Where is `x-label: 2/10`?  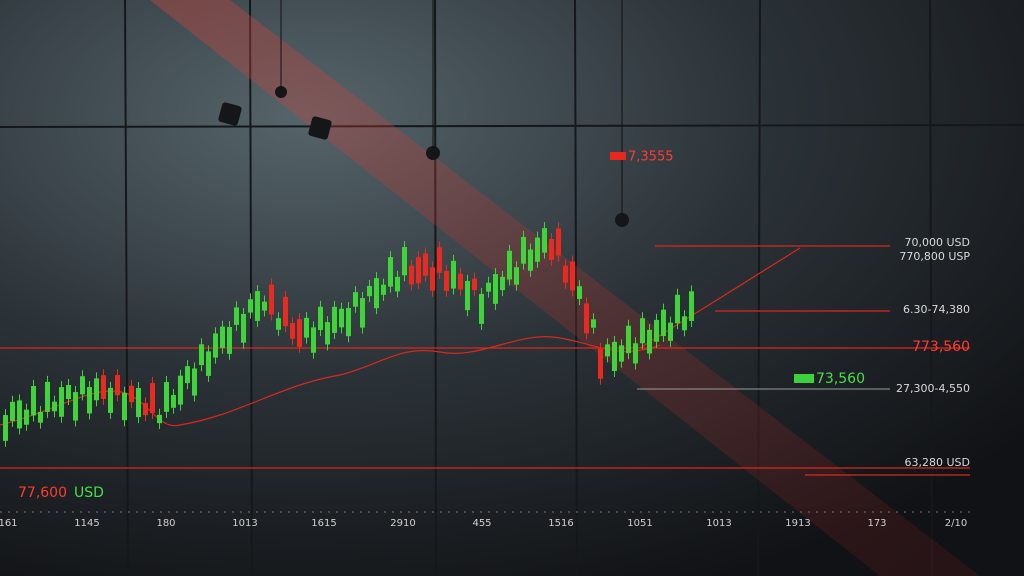
x-label: 2/10 is located at coordinates (956, 523).